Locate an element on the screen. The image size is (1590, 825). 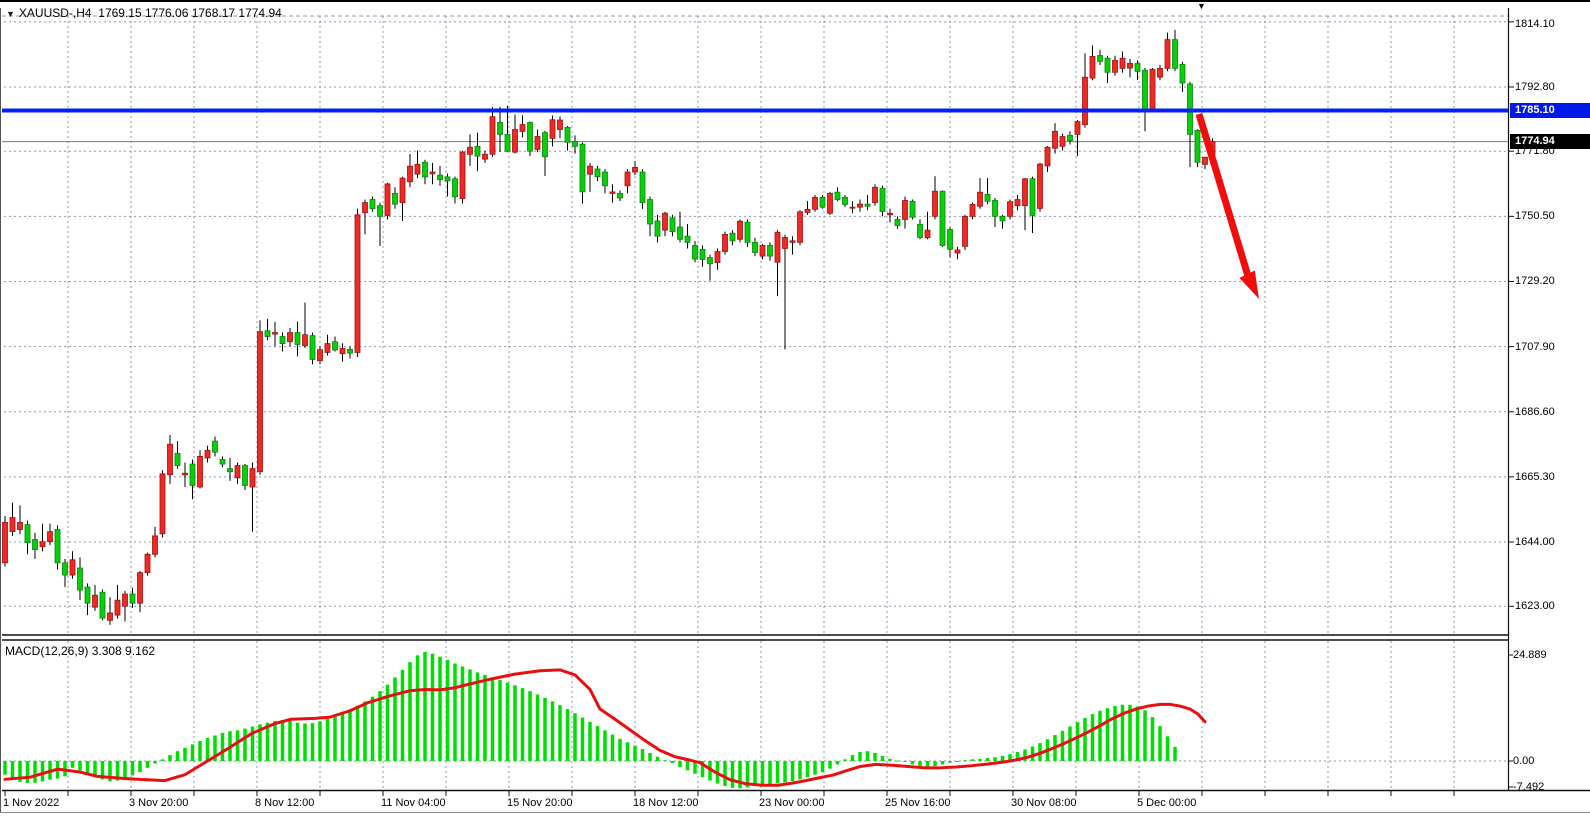
time-axis-label: 11 Nov 04:00 is located at coordinates (413, 803).